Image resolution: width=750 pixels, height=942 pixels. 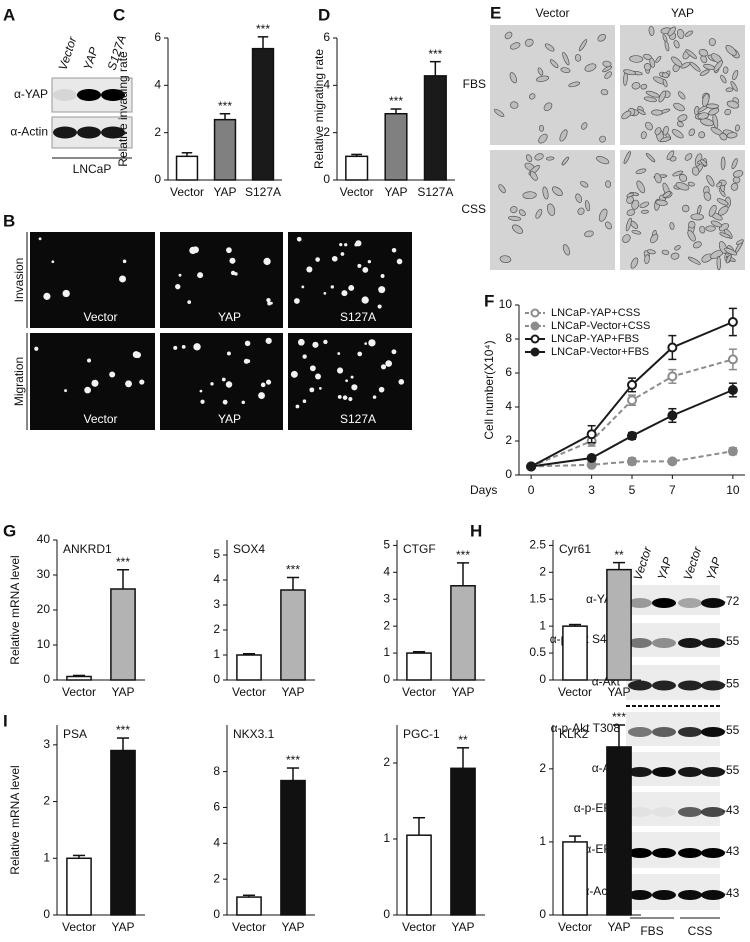 I want to click on legend-label: LNCaP-Vector+FBS, so click(x=600, y=352).